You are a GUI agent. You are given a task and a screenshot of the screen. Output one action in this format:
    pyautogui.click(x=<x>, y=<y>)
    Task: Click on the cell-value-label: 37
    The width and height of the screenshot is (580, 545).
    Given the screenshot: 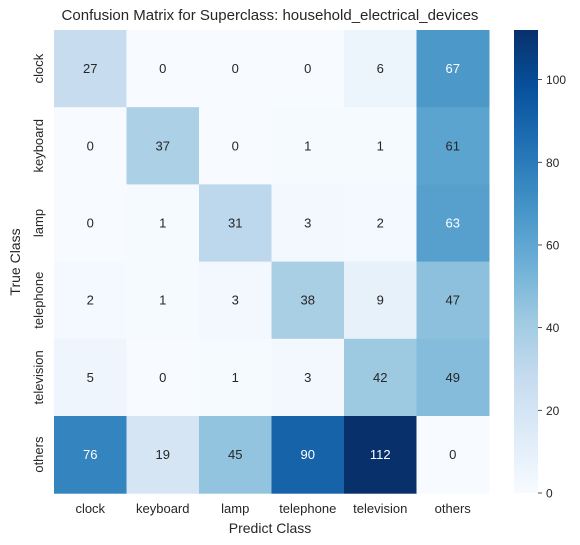 What is the action you would take?
    pyautogui.click(x=163, y=145)
    